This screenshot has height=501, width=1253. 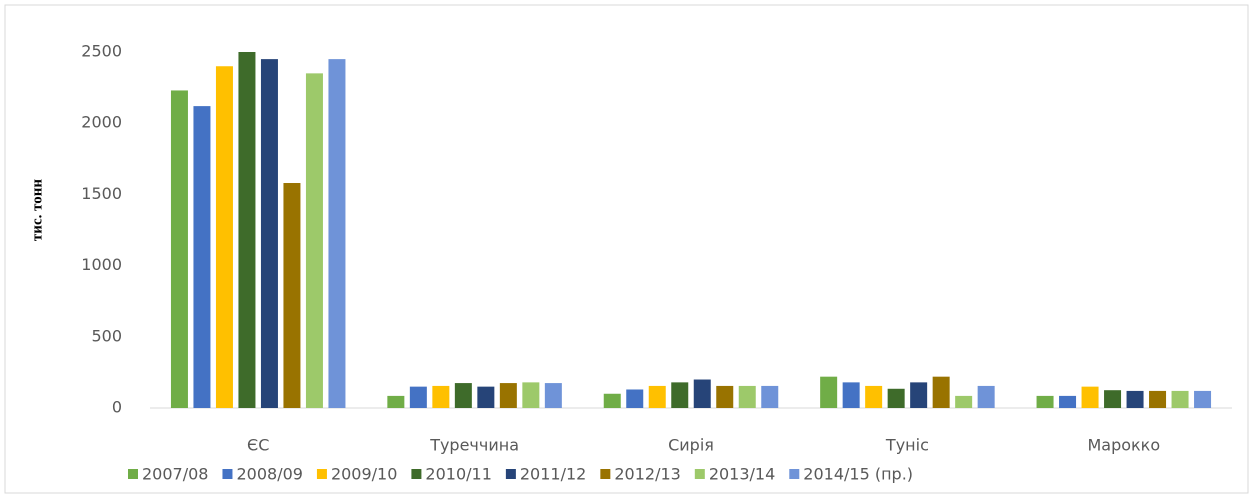 I want to click on y-tick-label: 0, so click(x=117, y=407).